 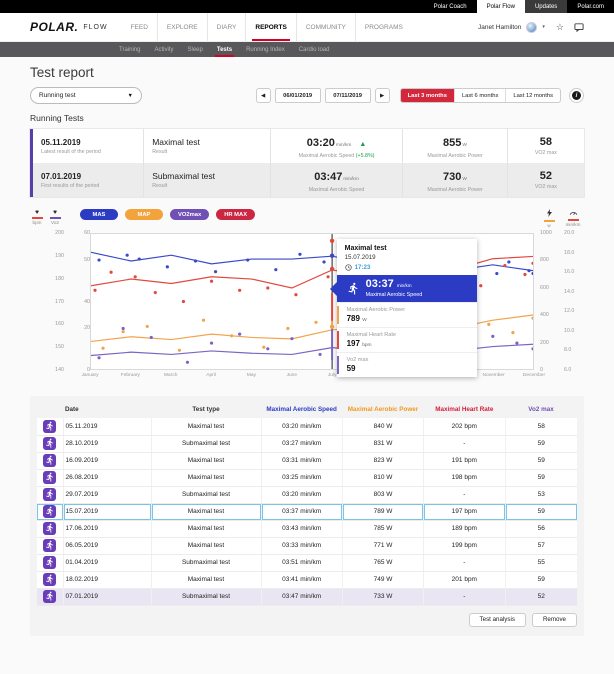 I want to click on nav-item-diary: DIARY, so click(x=226, y=27).